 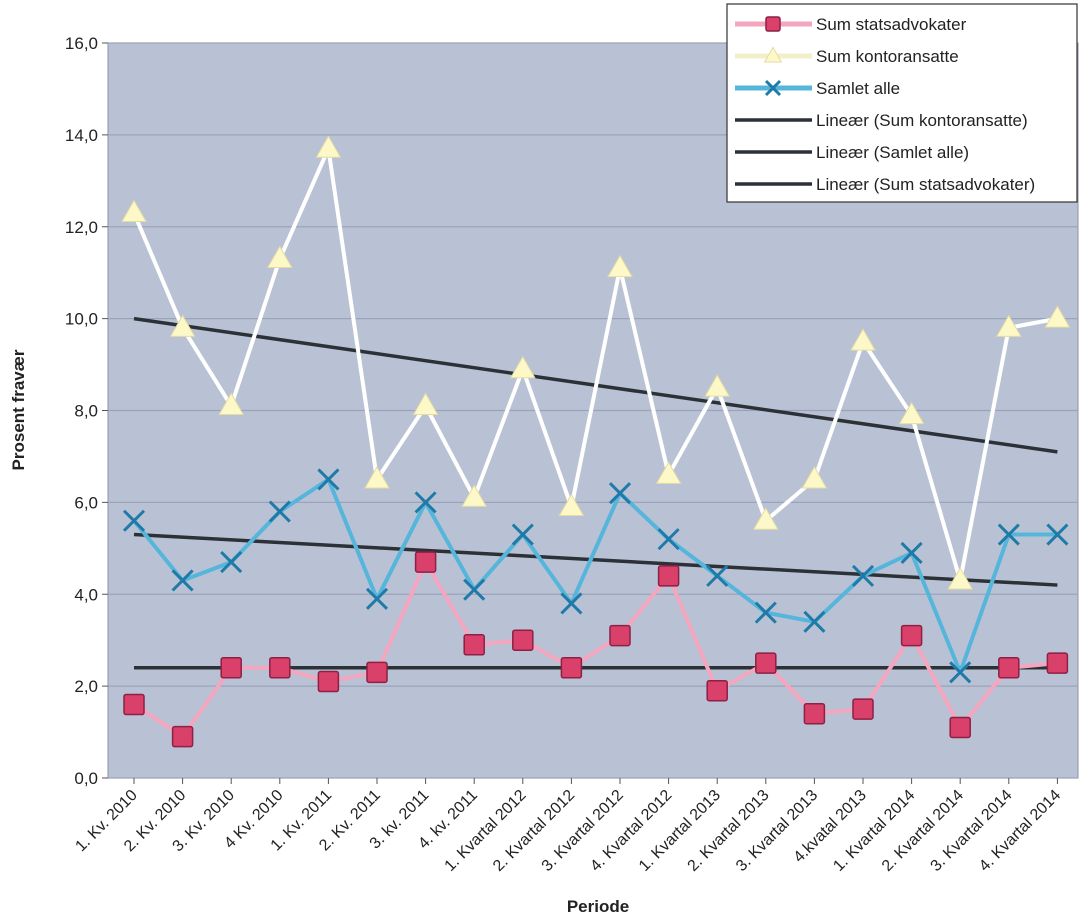 What do you see at coordinates (922, 120) in the screenshot?
I see `legend-label: Lineær (Sum kontoransatte)` at bounding box center [922, 120].